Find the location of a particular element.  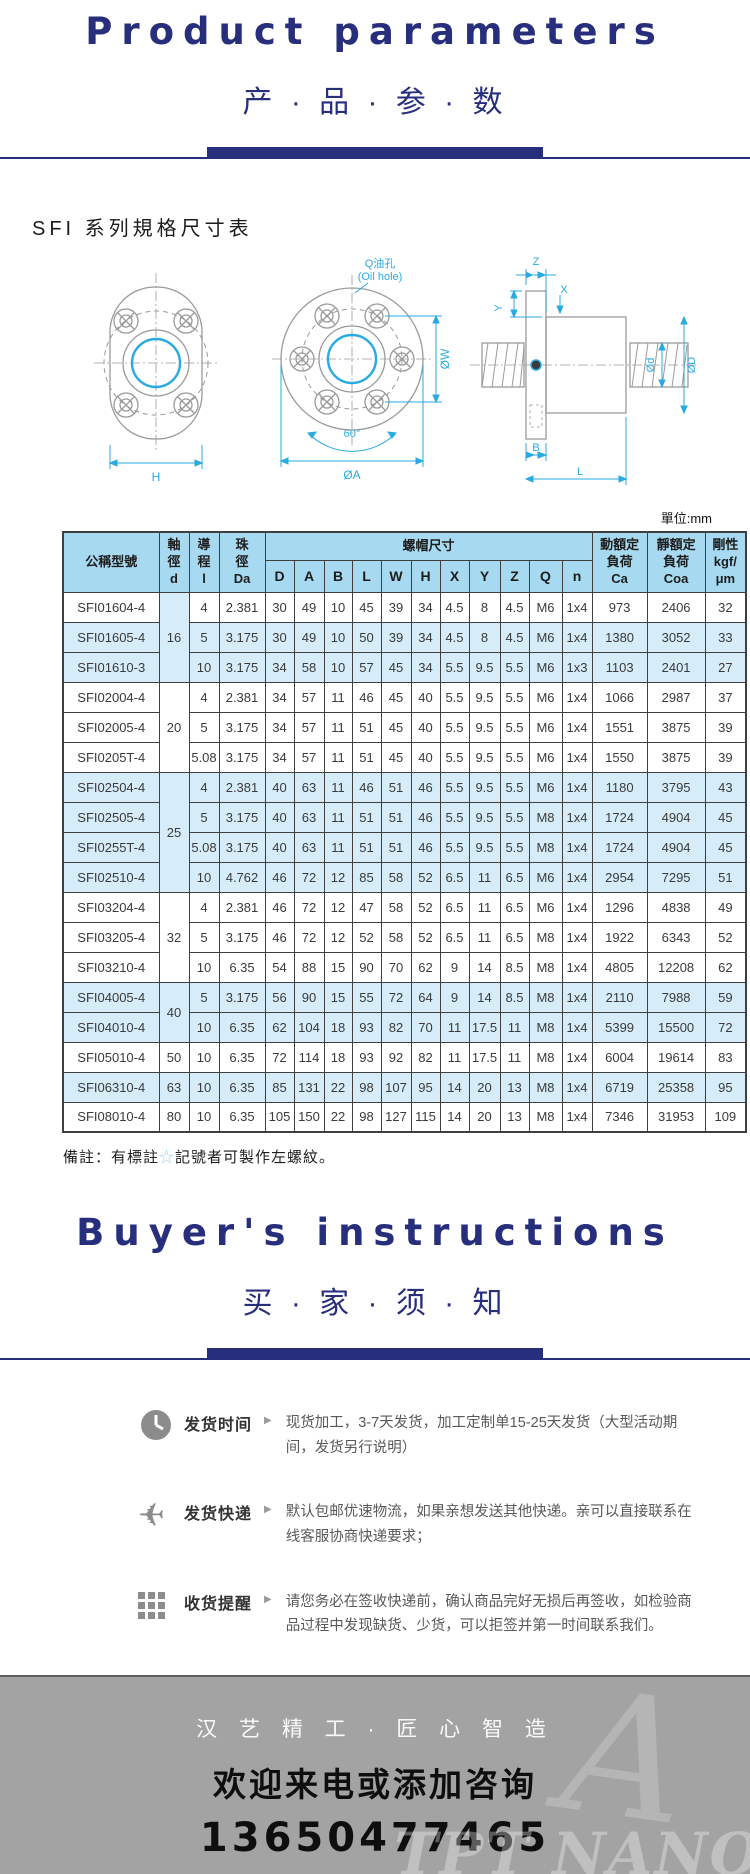

technical-drawings: H Q油孔 (Oil hole) is located at coordinates (400, 381).